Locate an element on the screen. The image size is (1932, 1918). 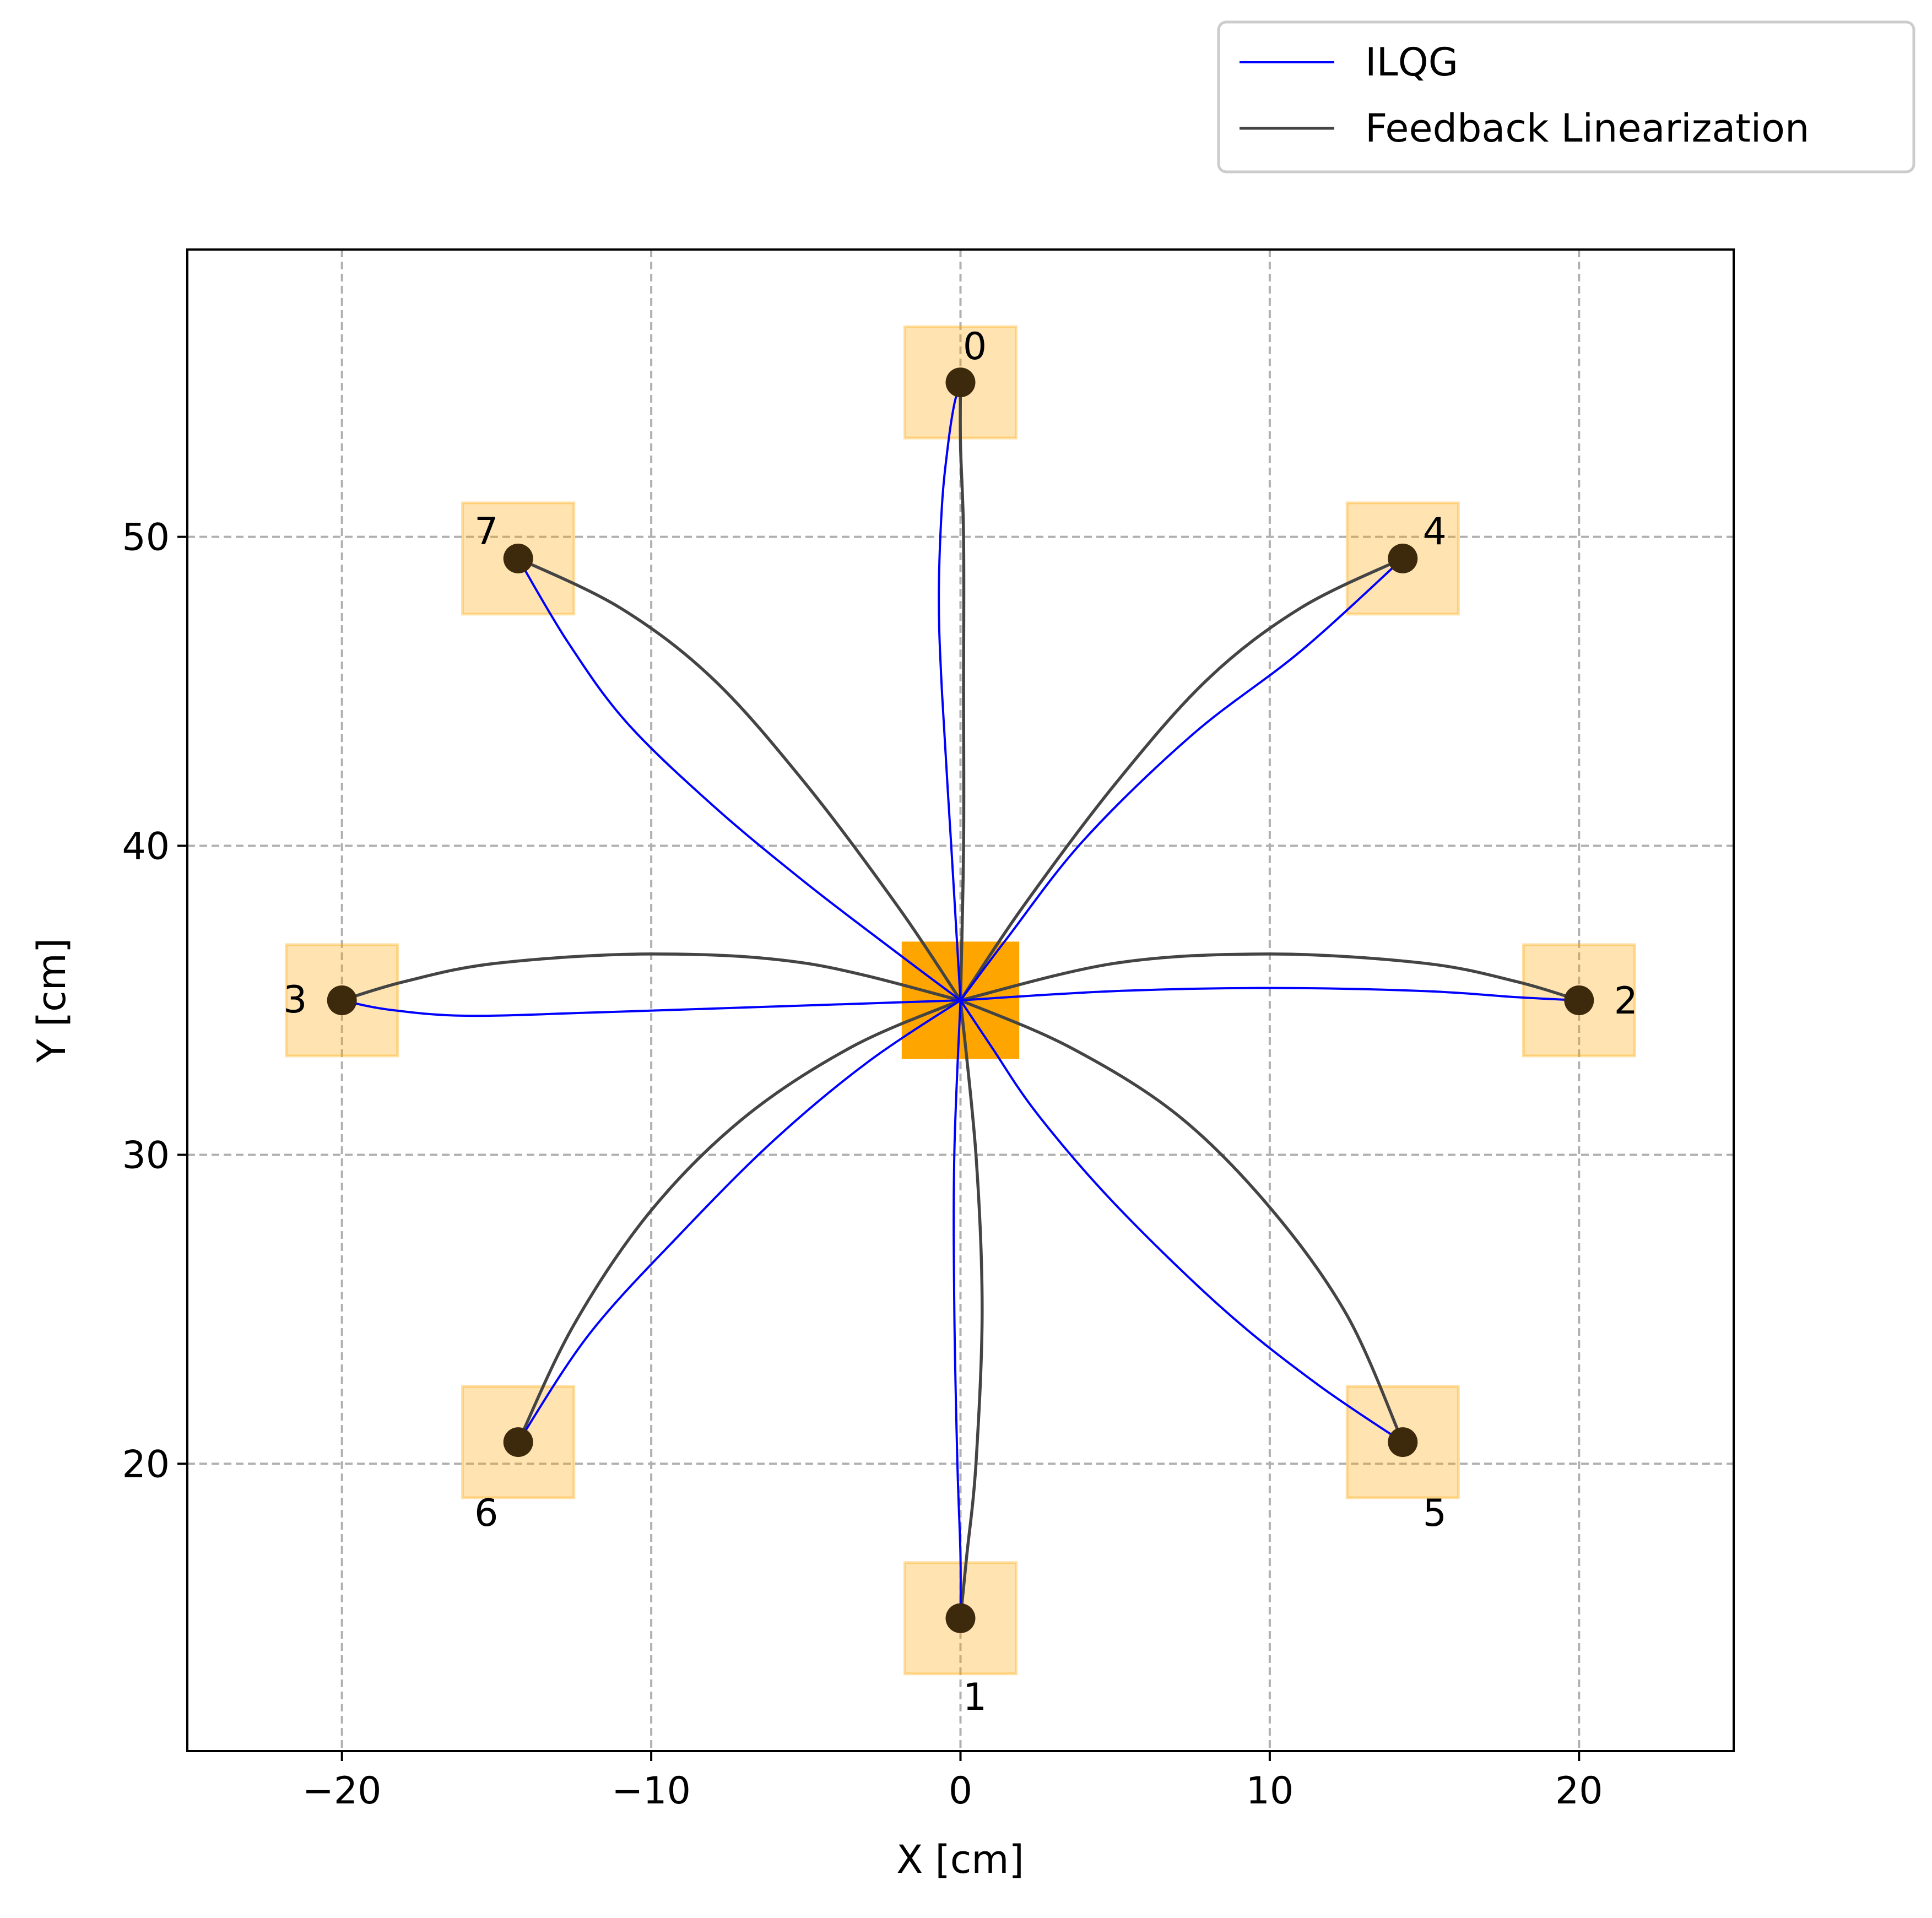
y-tick-label: 40 is located at coordinates (146, 847).